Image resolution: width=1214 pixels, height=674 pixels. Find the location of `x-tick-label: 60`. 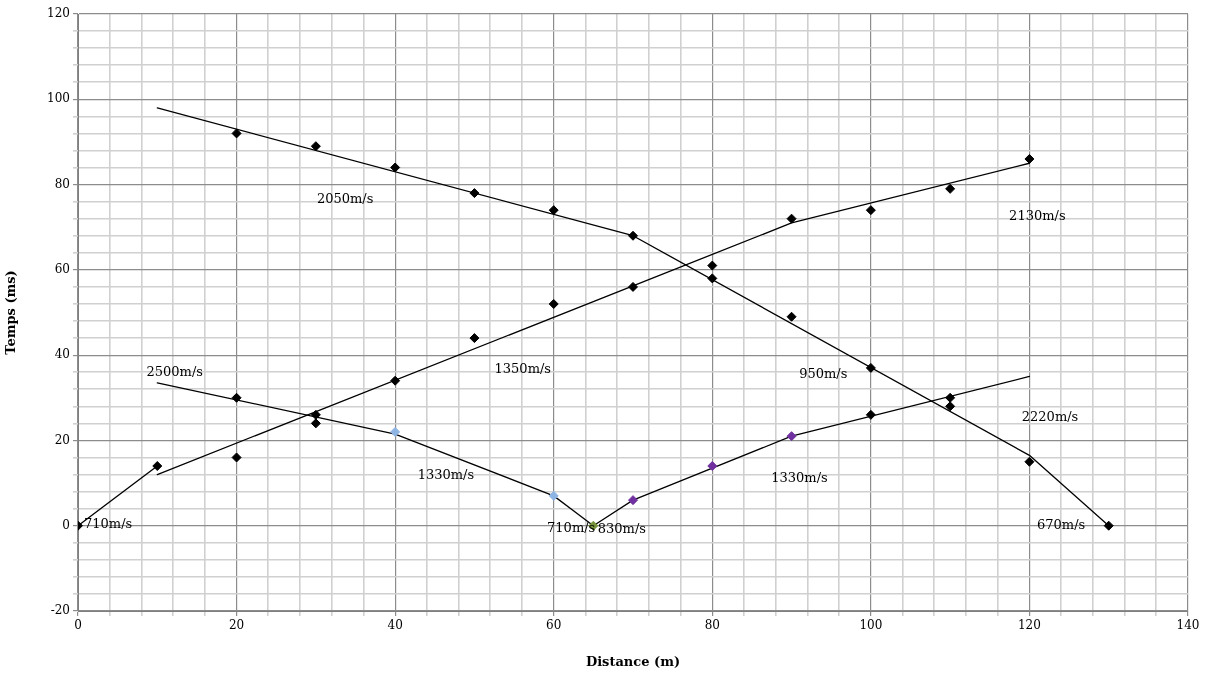

x-tick-label: 60 is located at coordinates (554, 625).